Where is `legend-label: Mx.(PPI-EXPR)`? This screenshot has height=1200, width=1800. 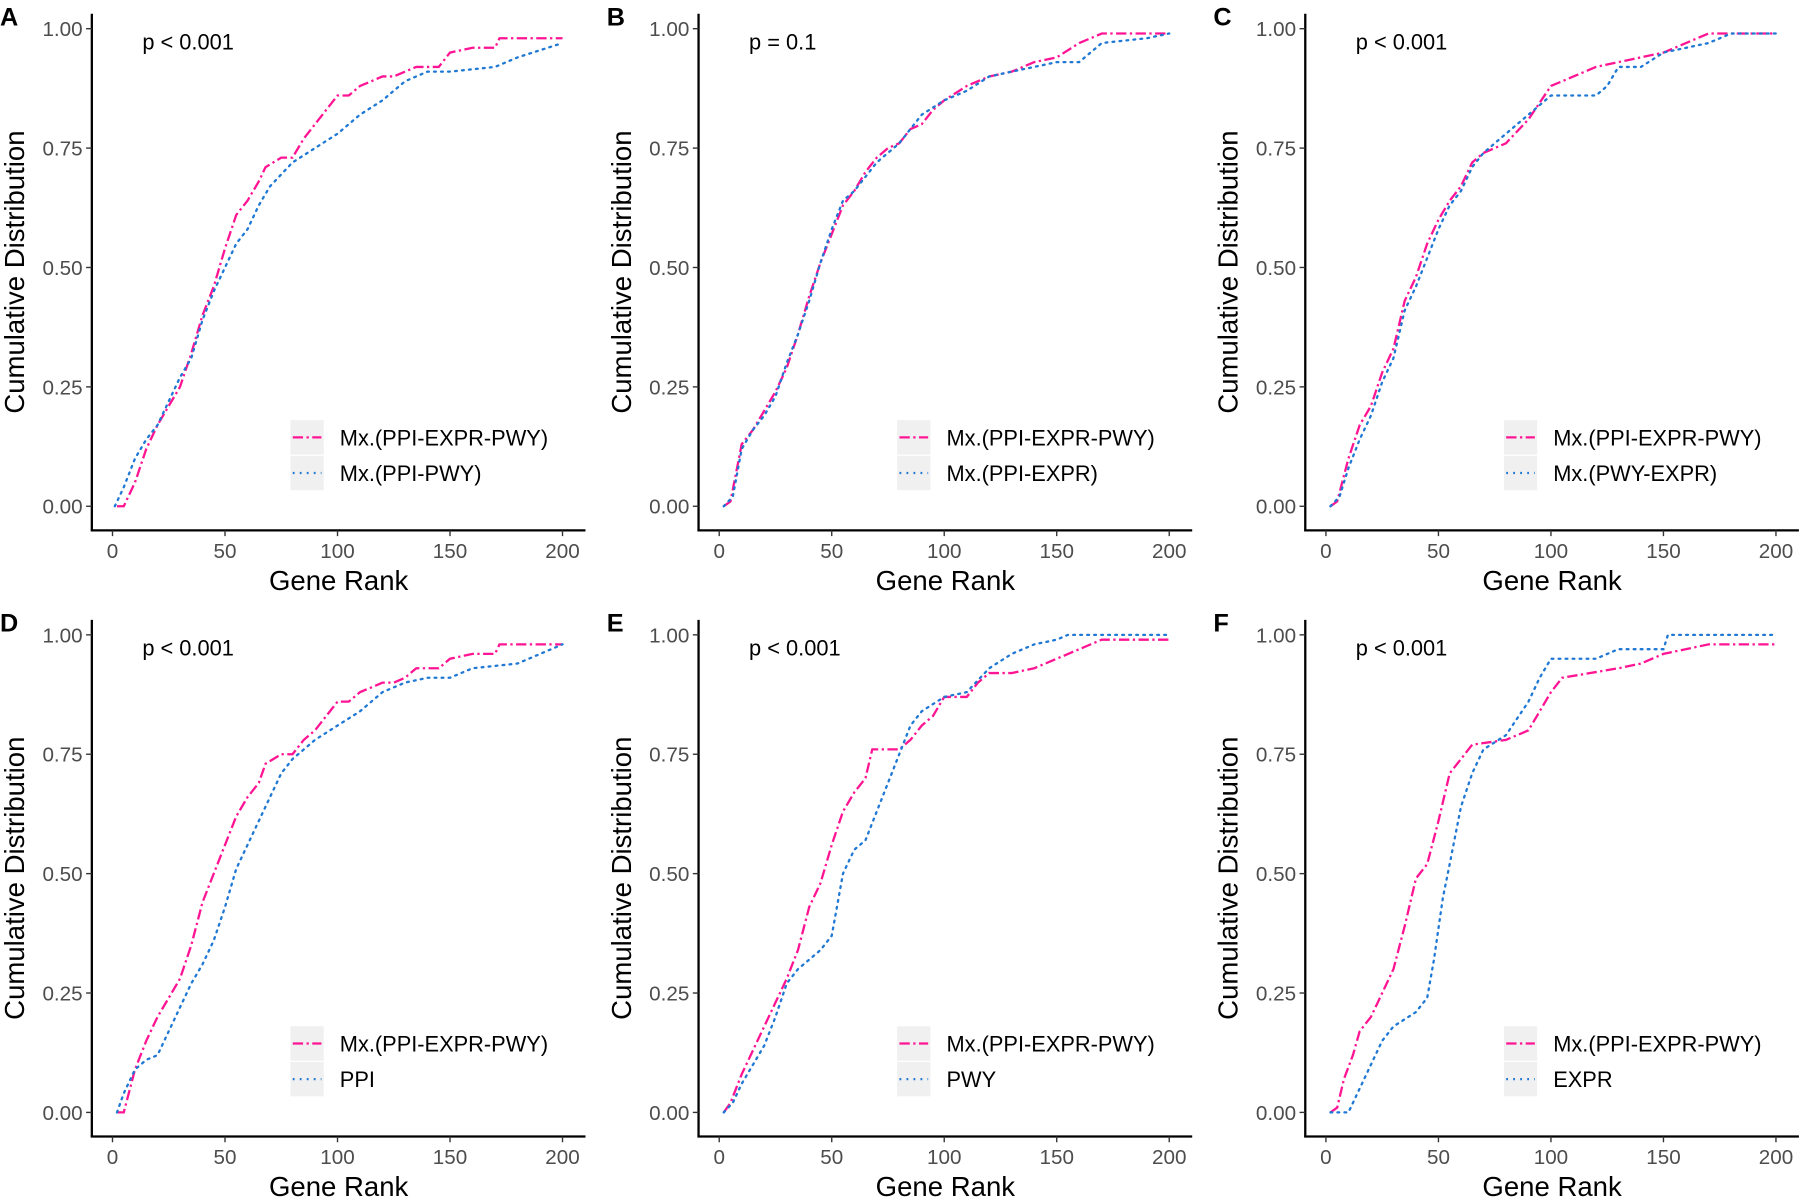 legend-label: Mx.(PPI-EXPR) is located at coordinates (1022, 473).